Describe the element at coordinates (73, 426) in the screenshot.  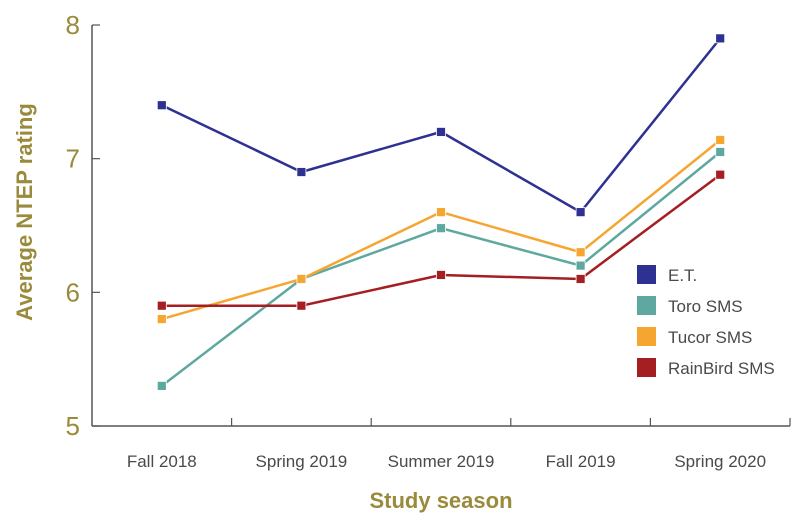
I see `y-tick-label: 5` at that location.